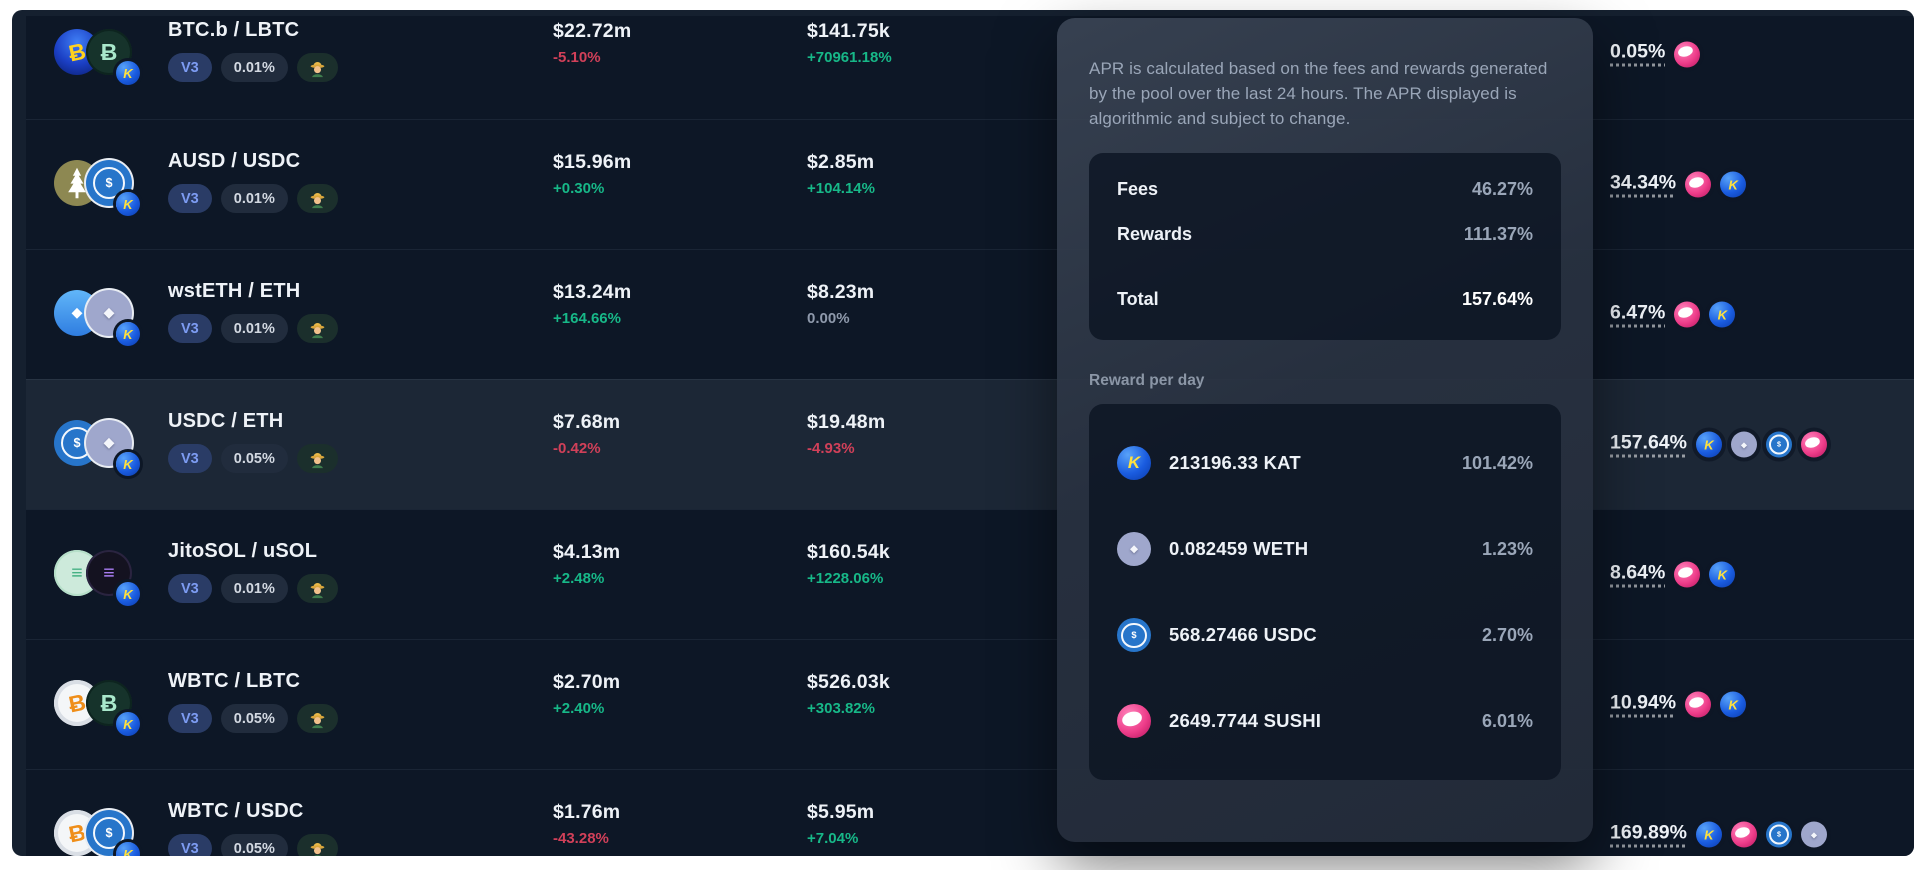  Describe the element at coordinates (587, 552) in the screenshot. I see `tvl-value: $4.13m` at that location.